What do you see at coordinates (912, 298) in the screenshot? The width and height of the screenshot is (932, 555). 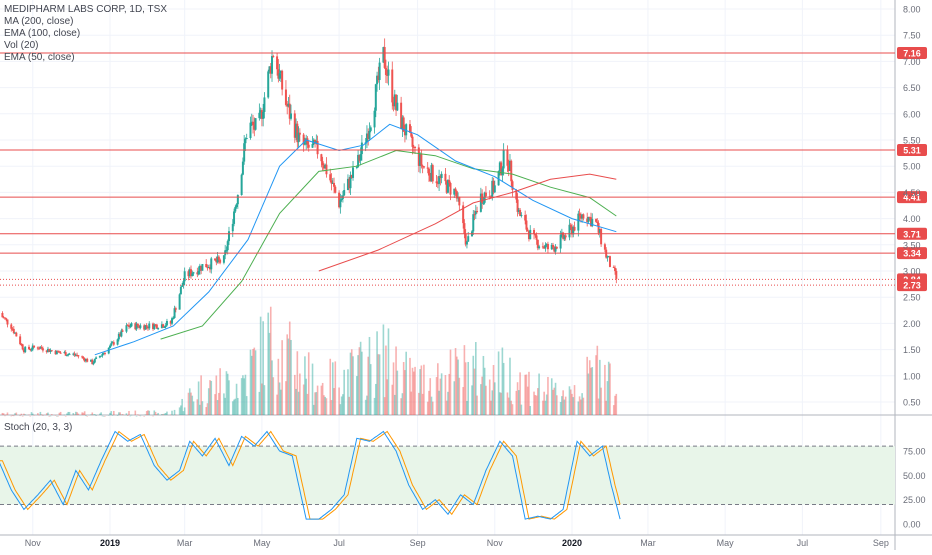 I see `price-tick-11: 2.50` at bounding box center [912, 298].